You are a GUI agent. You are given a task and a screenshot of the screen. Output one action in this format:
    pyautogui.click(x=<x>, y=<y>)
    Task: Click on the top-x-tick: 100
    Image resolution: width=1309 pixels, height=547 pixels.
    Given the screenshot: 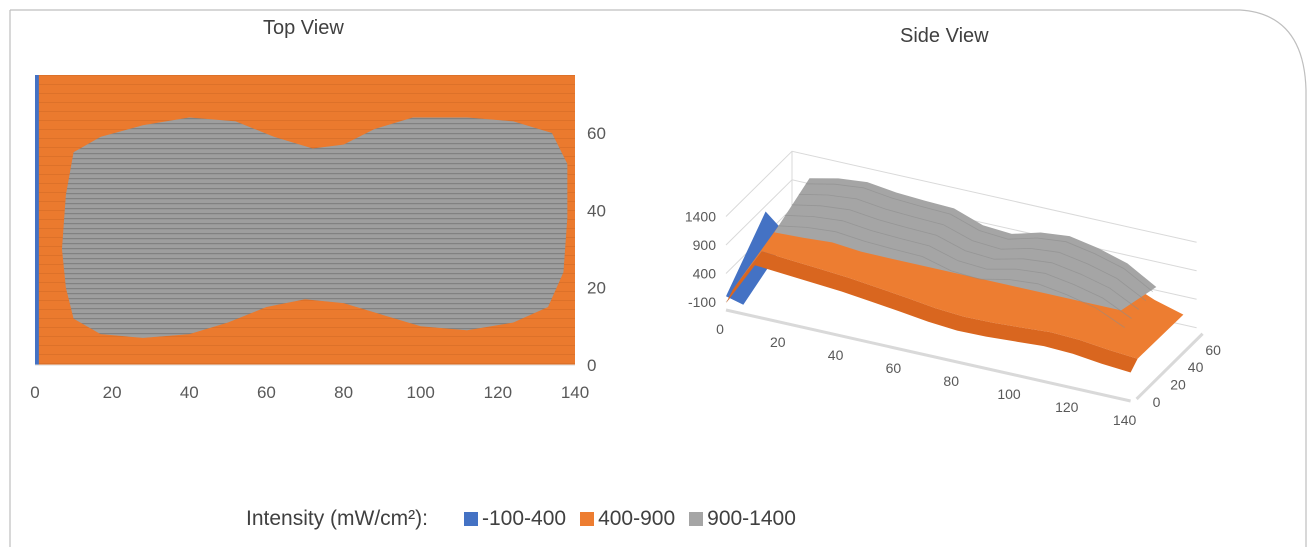 What is the action you would take?
    pyautogui.click(x=421, y=392)
    